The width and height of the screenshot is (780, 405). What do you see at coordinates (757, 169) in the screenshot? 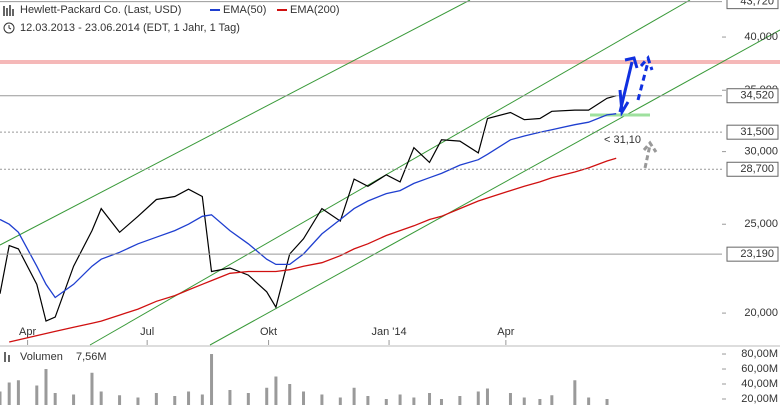
I see `level-label: 28,700` at bounding box center [757, 169].